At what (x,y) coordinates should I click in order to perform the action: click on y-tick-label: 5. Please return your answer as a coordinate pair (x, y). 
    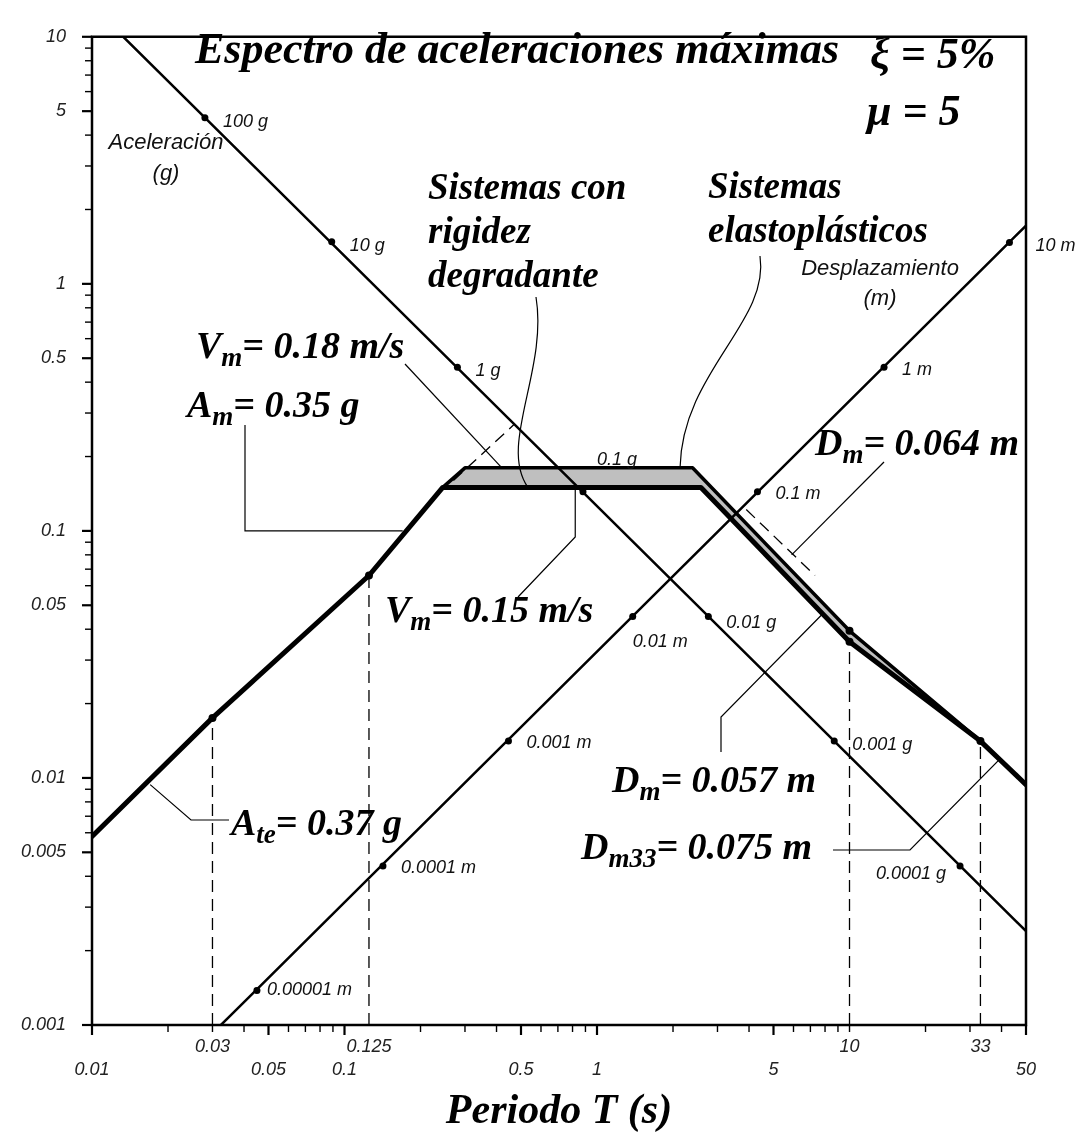
    Looking at the image, I should click on (61, 110).